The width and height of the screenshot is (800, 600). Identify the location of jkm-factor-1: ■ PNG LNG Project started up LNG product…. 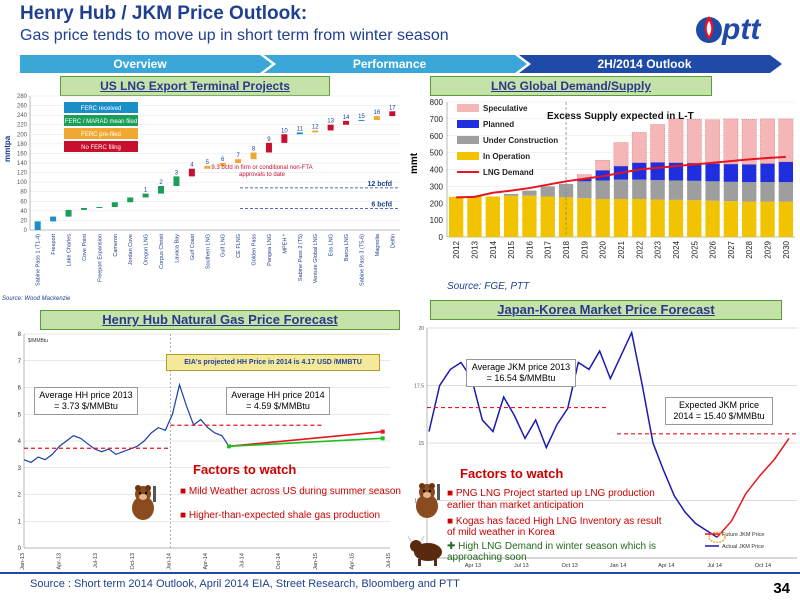
(551, 499).